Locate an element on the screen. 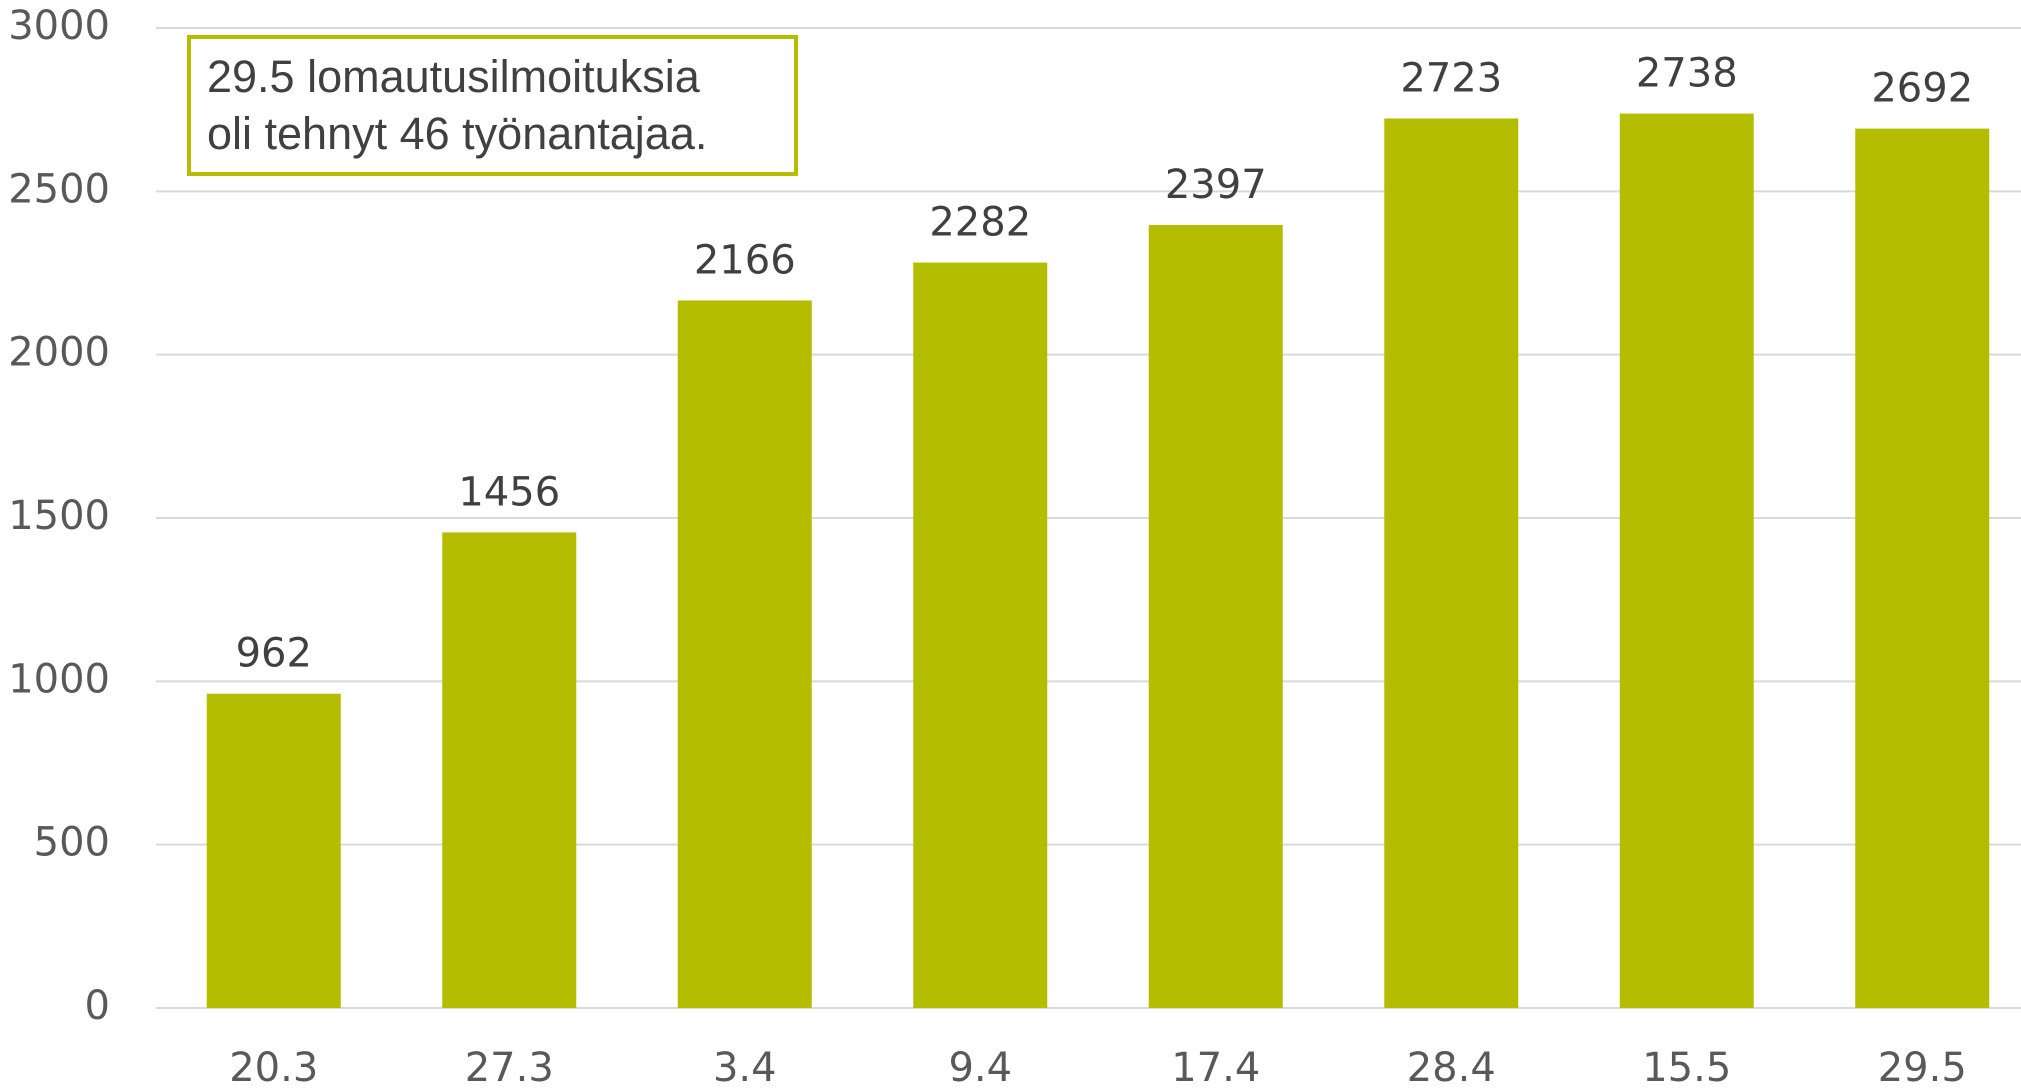 This screenshot has width=2021, height=1092. annotation-line: oli tehnyt 46 työnantajaa. is located at coordinates (457, 133).